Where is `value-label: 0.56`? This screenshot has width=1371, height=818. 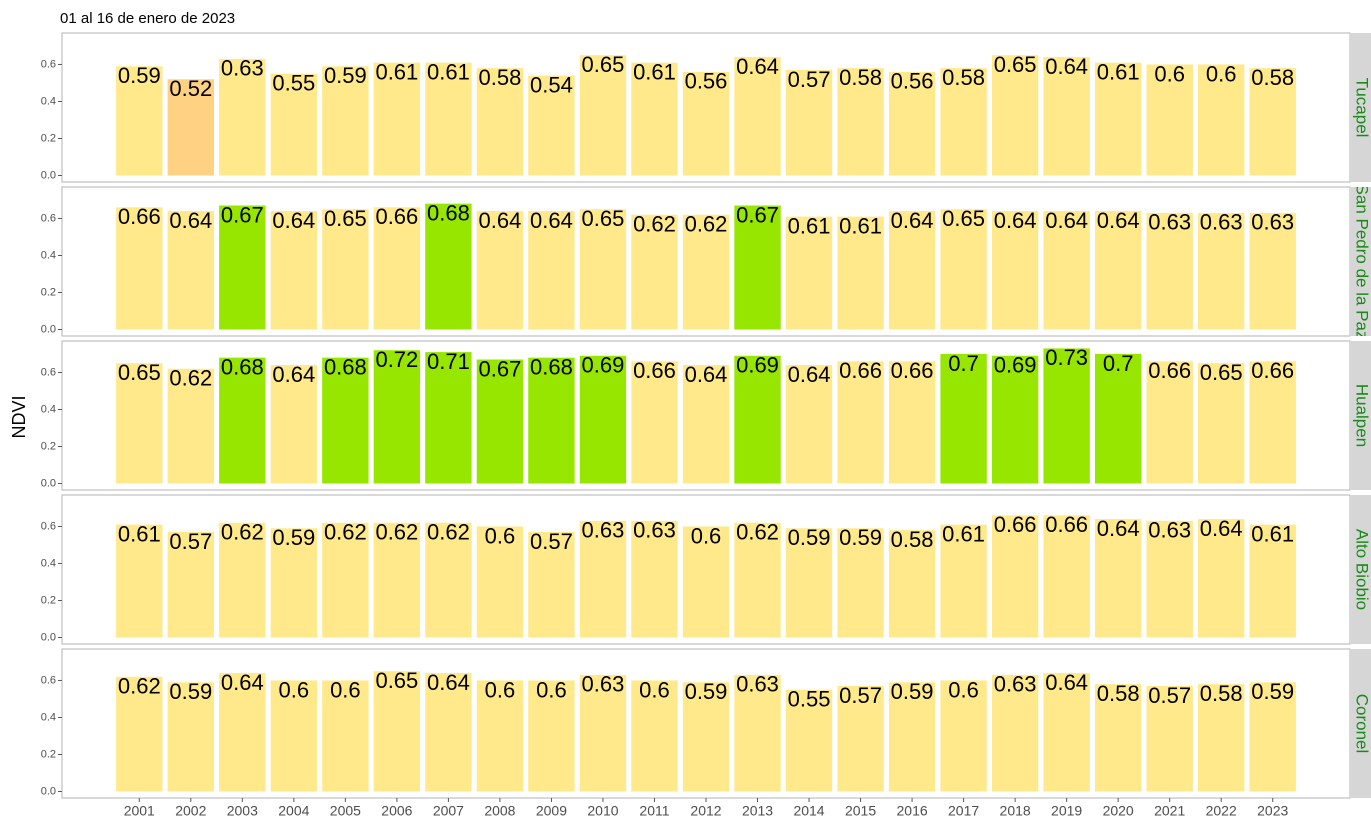
value-label: 0.56 is located at coordinates (706, 81).